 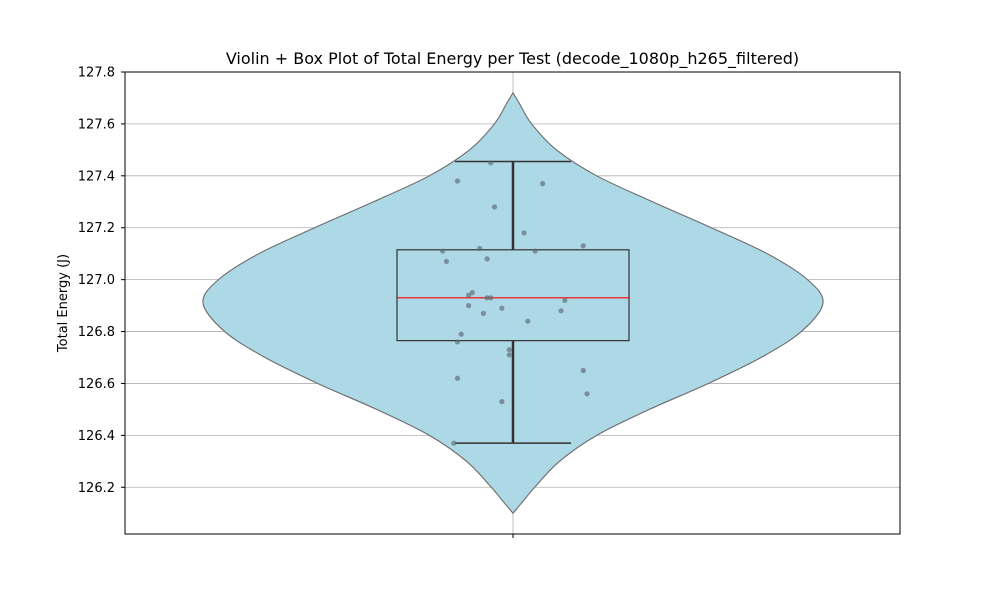 I want to click on box-layer, so click(x=513, y=302).